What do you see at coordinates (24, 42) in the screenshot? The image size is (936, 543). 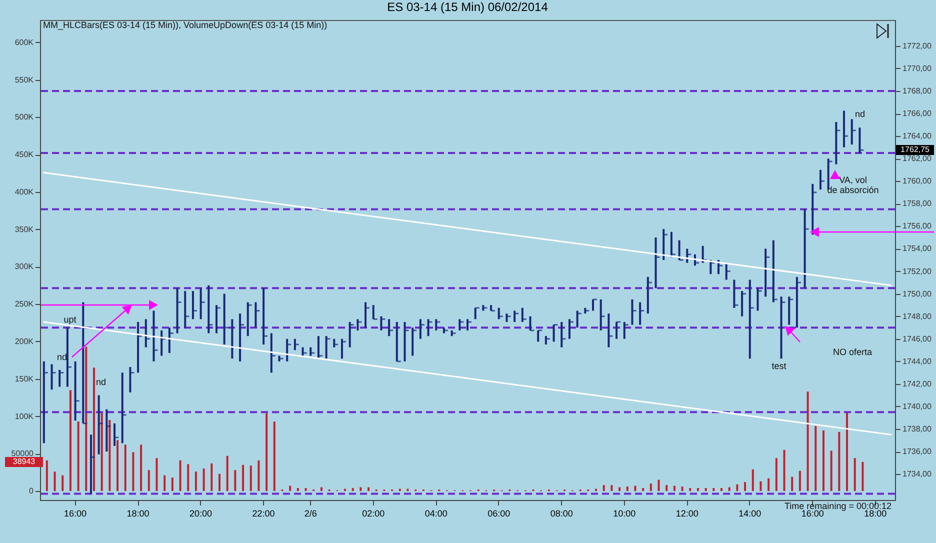 I see `y2-tick-label: 600K` at bounding box center [24, 42].